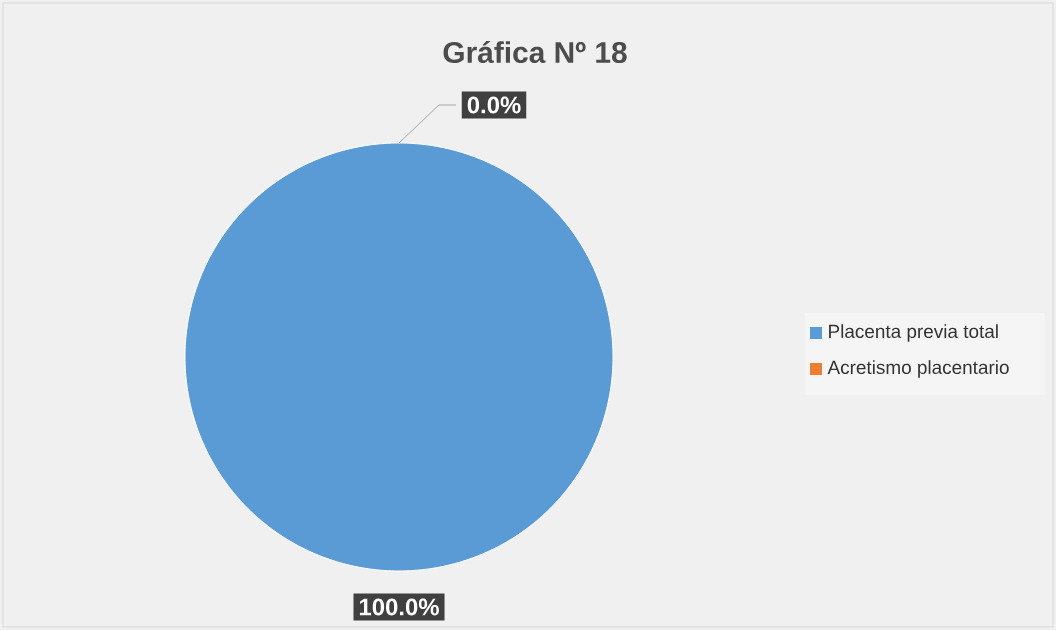 Image resolution: width=1056 pixels, height=630 pixels. What do you see at coordinates (913, 333) in the screenshot?
I see `legend-label: Placenta previa total` at bounding box center [913, 333].